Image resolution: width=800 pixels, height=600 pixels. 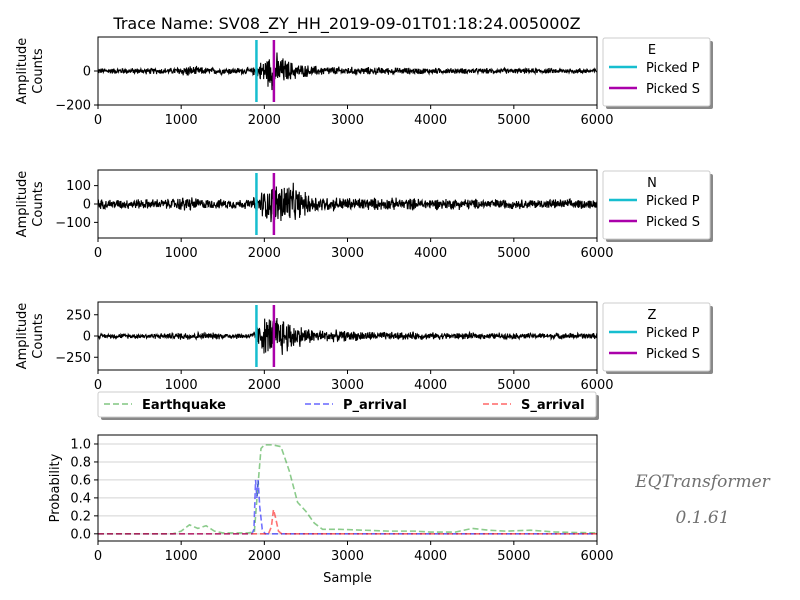 What do you see at coordinates (652, 315) in the screenshot?
I see `legend-title: Z` at bounding box center [652, 315].